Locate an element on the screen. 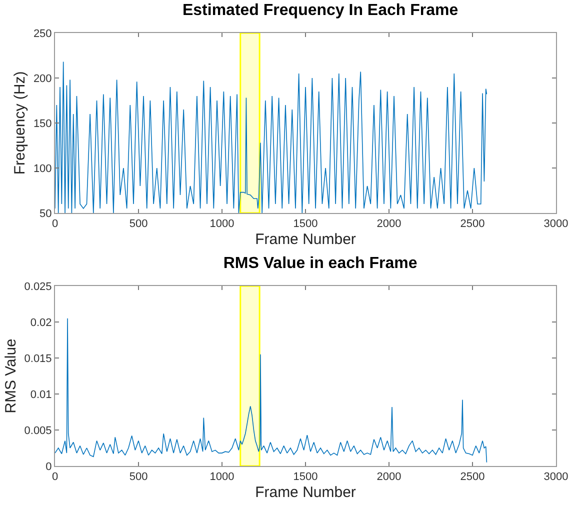  y-axis-title: RMS Value is located at coordinates (11, 376).